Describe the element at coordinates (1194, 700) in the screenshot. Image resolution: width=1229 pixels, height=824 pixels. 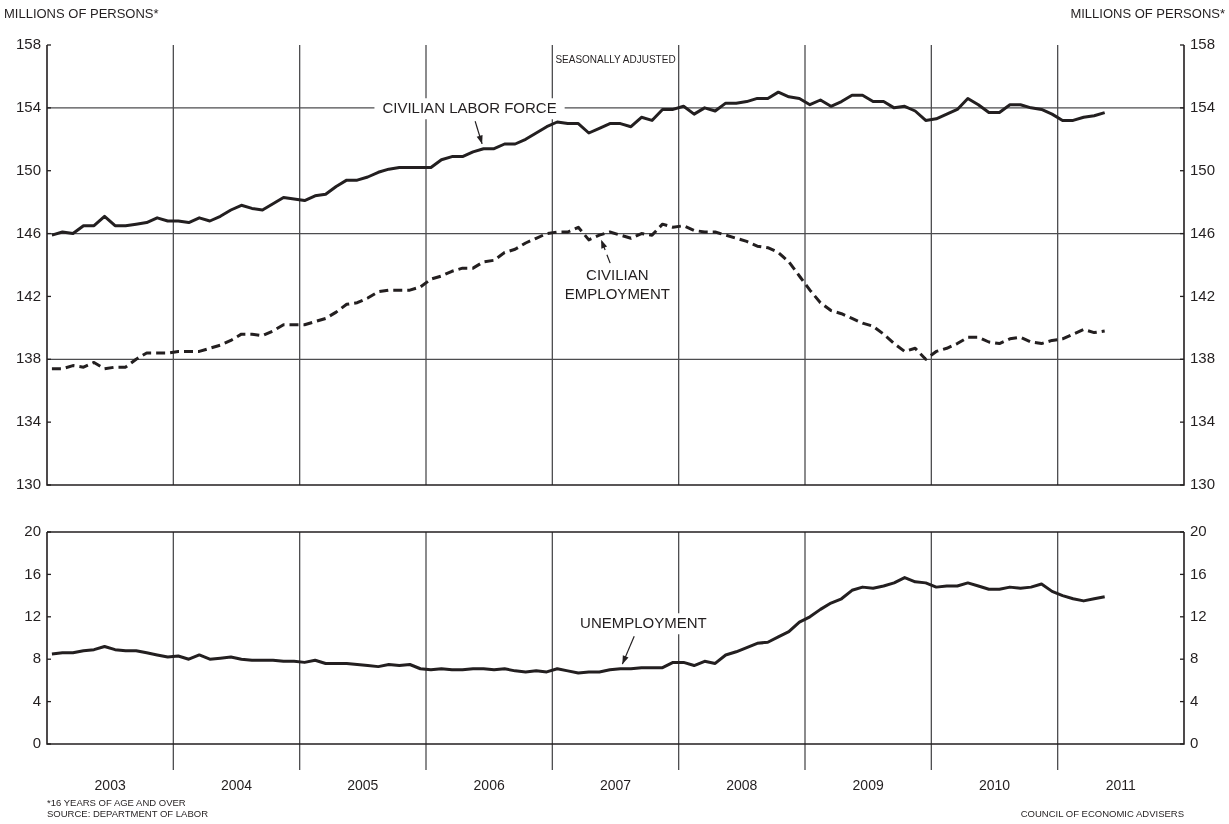
I see `y2-tick-label: 4` at that location.